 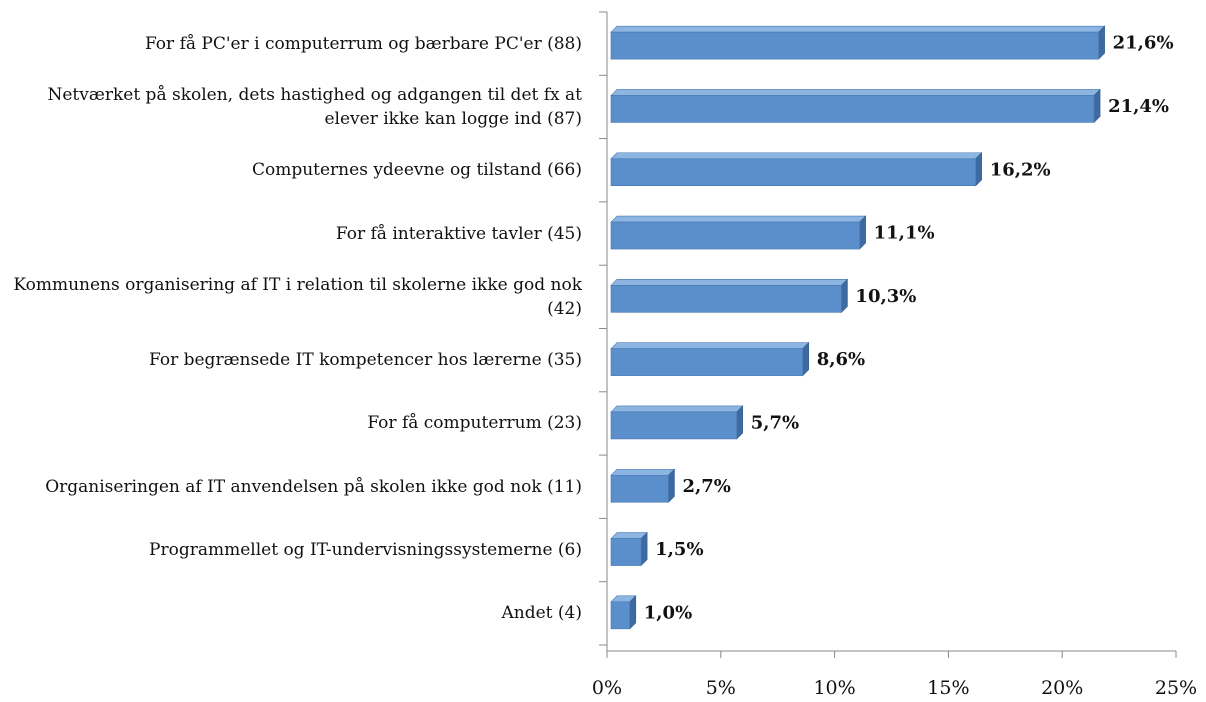 What do you see at coordinates (1143, 43) in the screenshot?
I see `value-label: 21,6%` at bounding box center [1143, 43].